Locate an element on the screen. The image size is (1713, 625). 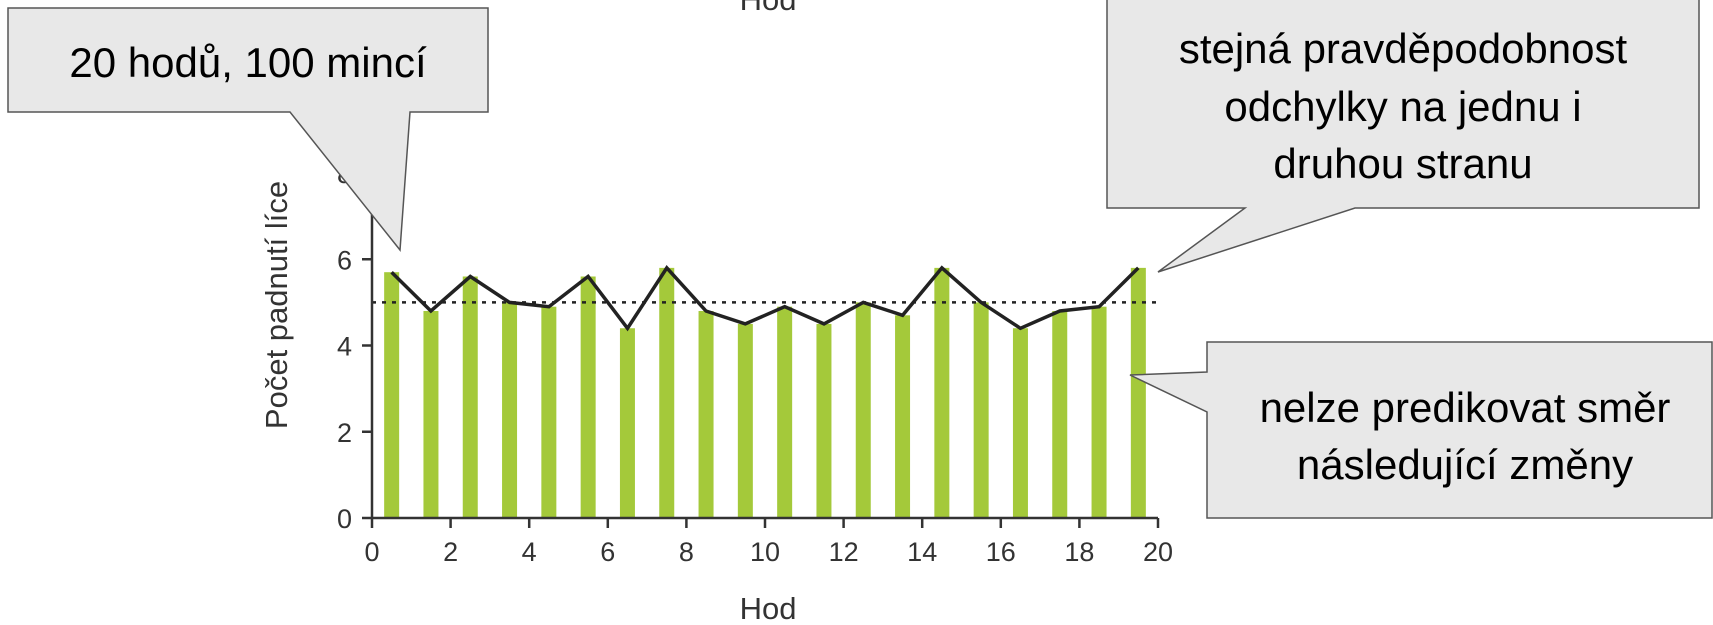
x-tick-label-16: 16 is located at coordinates (1001, 552).